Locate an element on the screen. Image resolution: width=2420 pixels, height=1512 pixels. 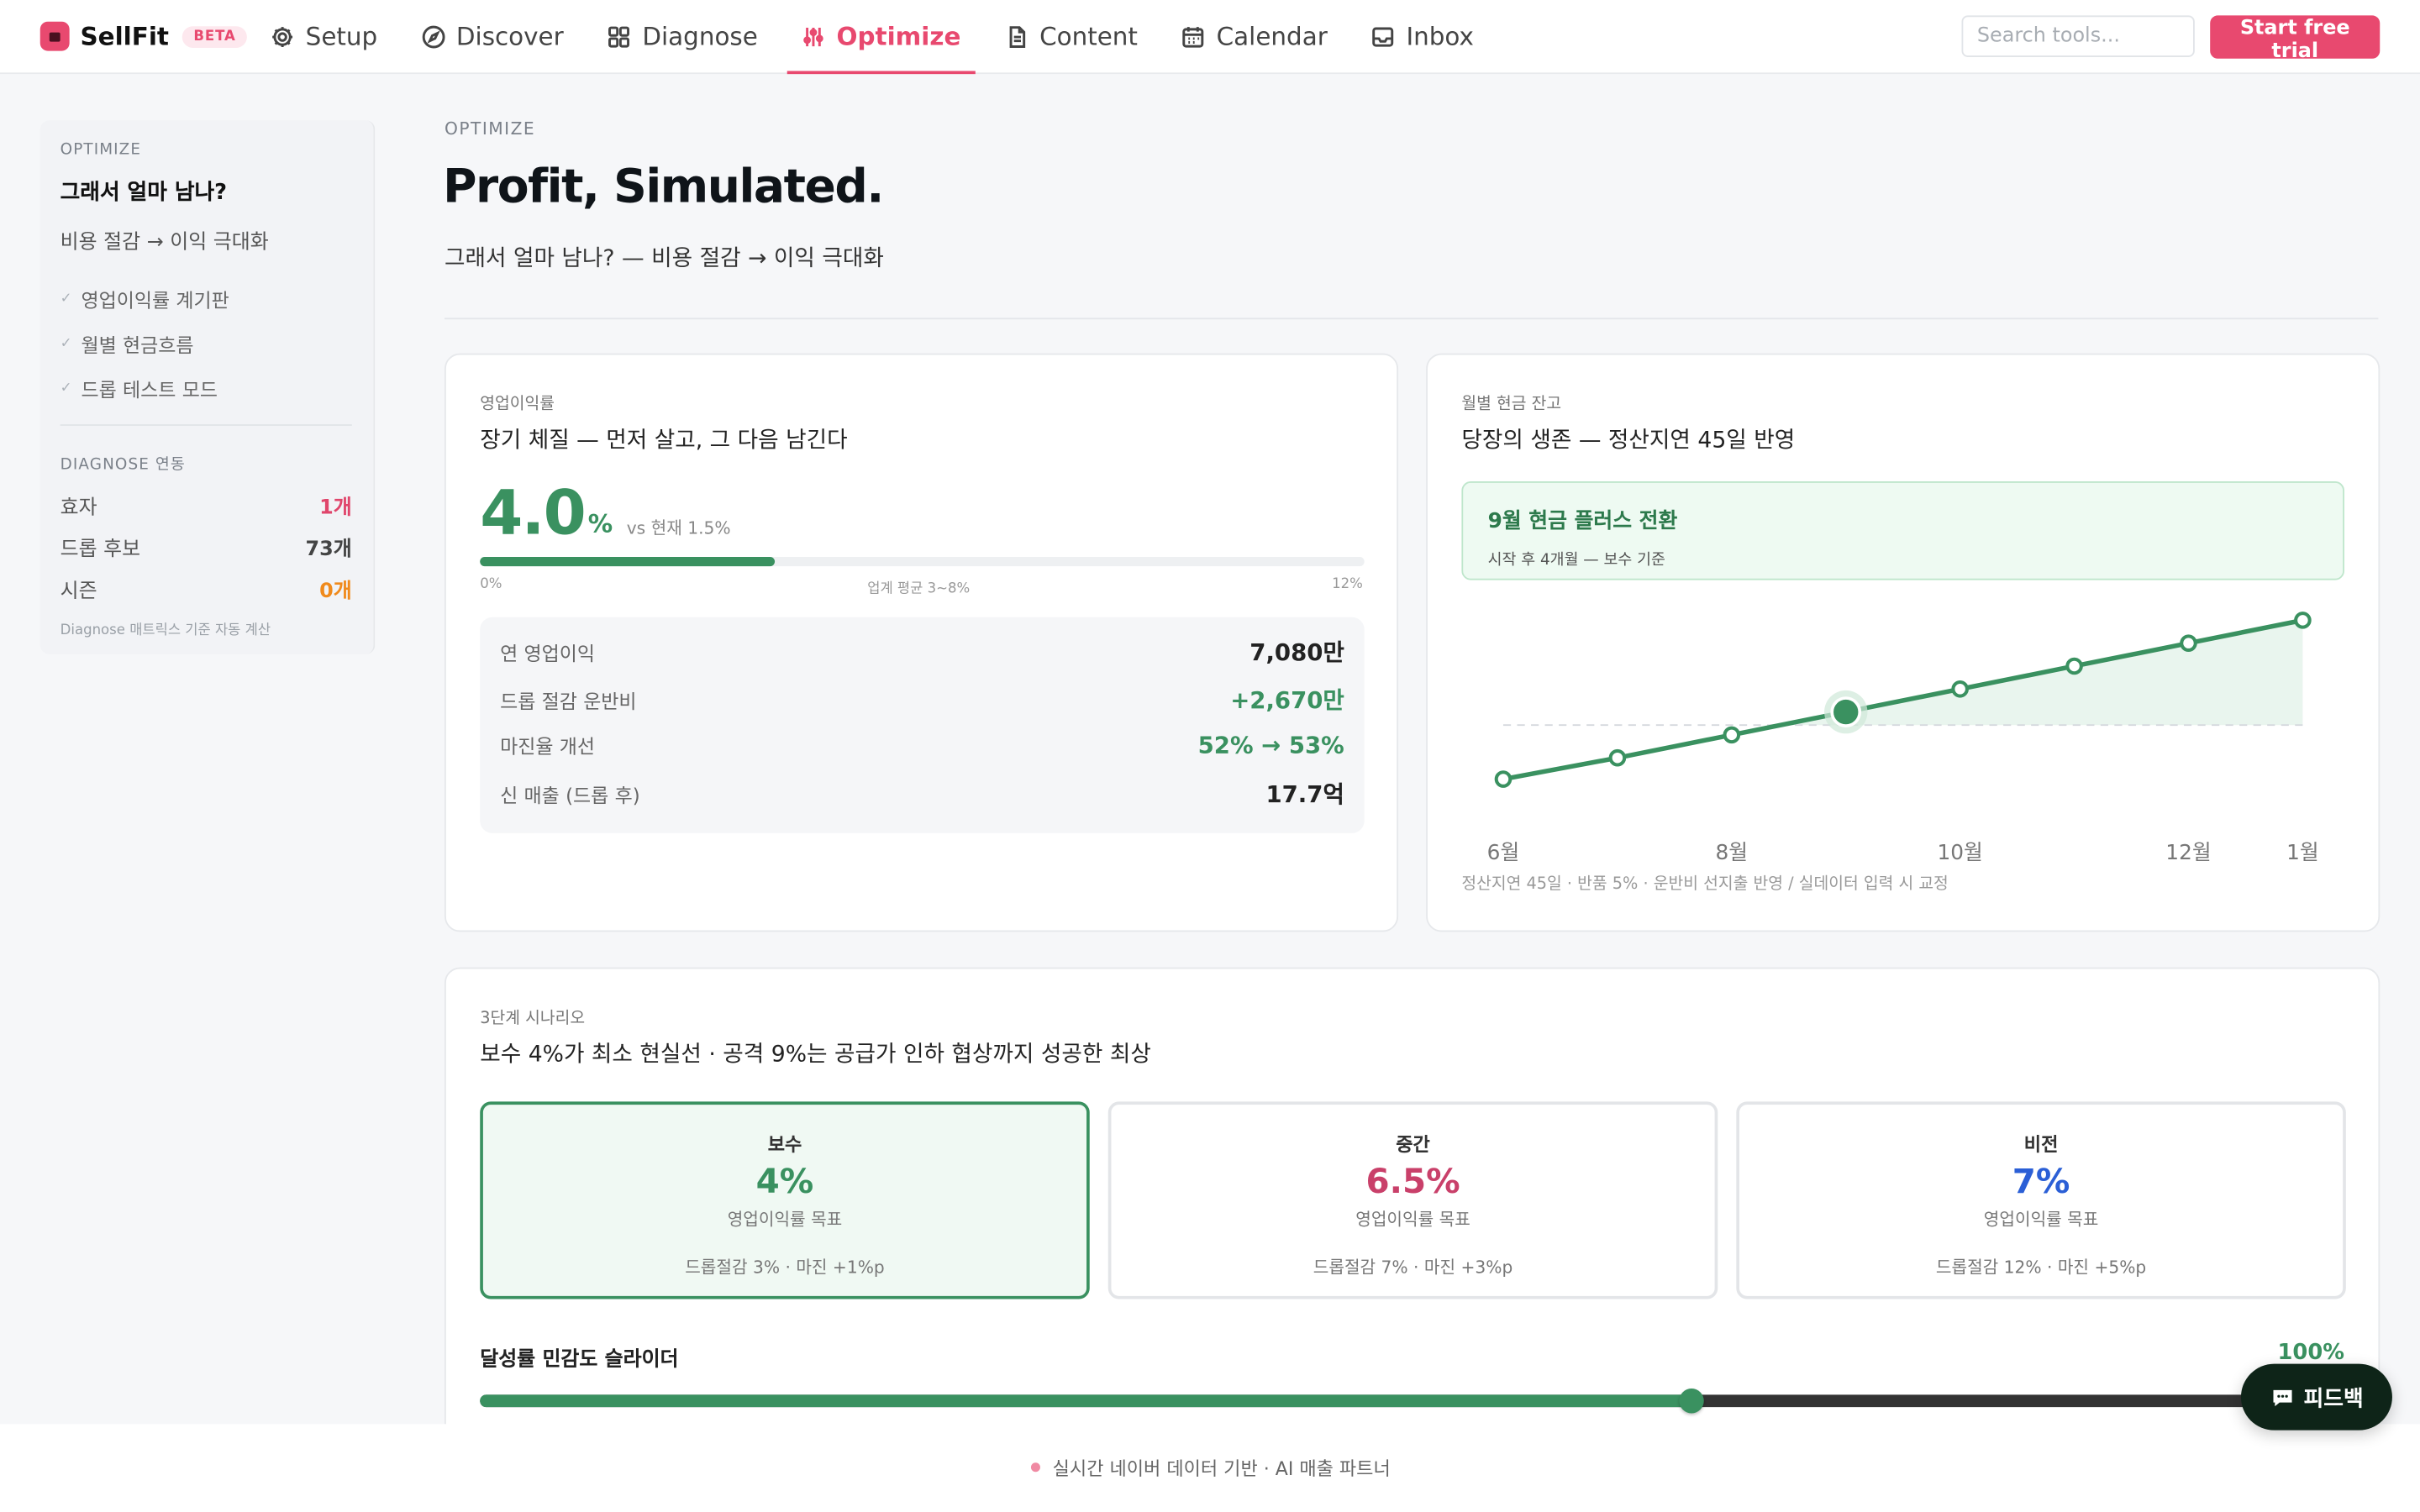
card-eyebrow: 월별 현금 잔고 is located at coordinates (1511, 404).